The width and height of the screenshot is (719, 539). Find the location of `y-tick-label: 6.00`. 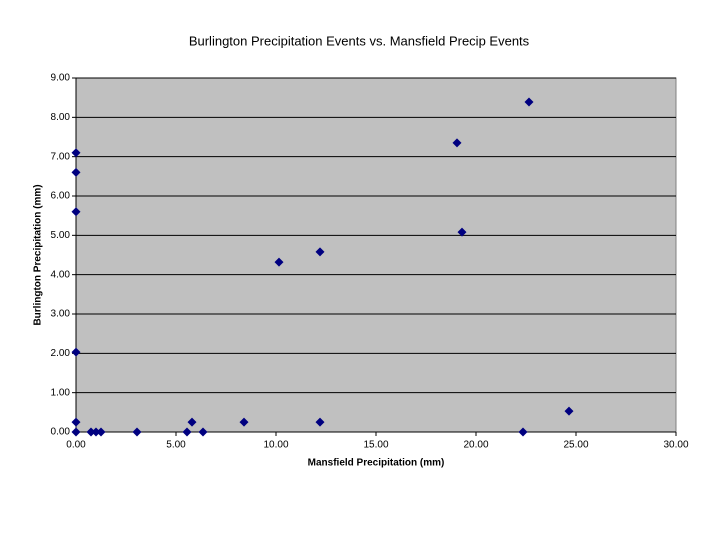

y-tick-label: 6.00 is located at coordinates (61, 196).